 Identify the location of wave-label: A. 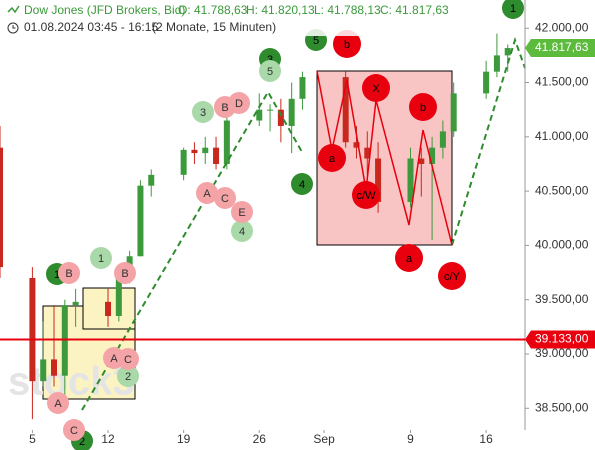
(58, 404).